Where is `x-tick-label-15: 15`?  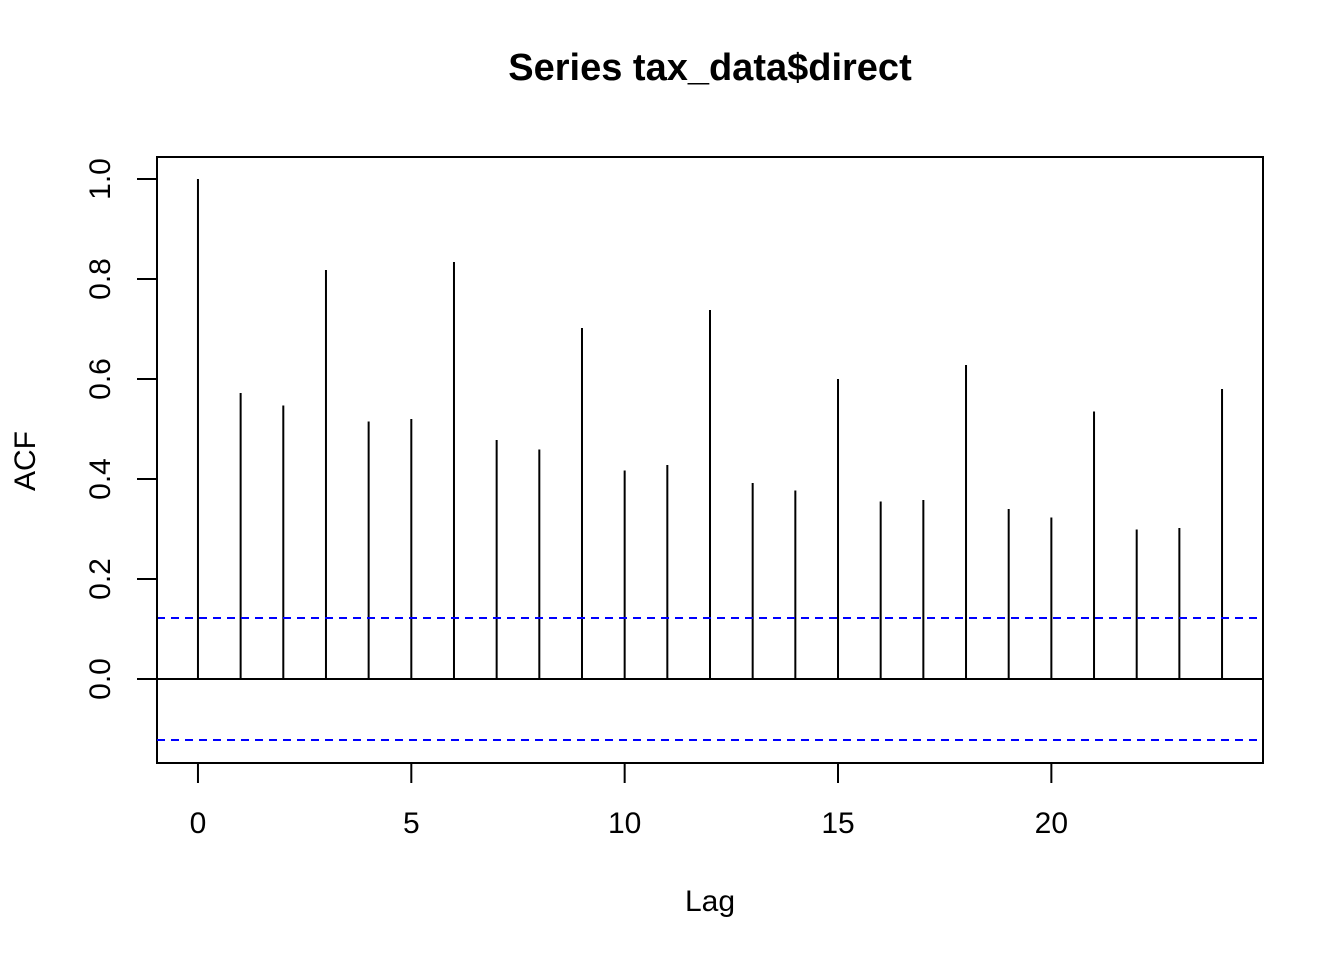
x-tick-label-15: 15 is located at coordinates (837, 823).